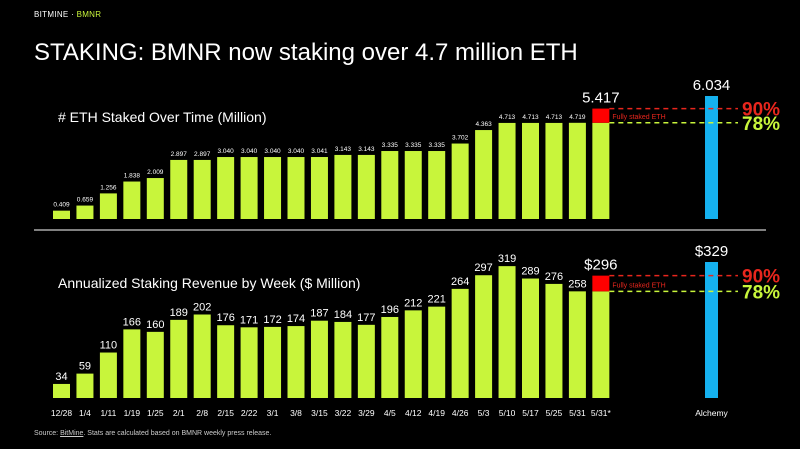 The image size is (800, 449). What do you see at coordinates (132, 413) in the screenshot?
I see `x-tick-label: 1/19` at bounding box center [132, 413].